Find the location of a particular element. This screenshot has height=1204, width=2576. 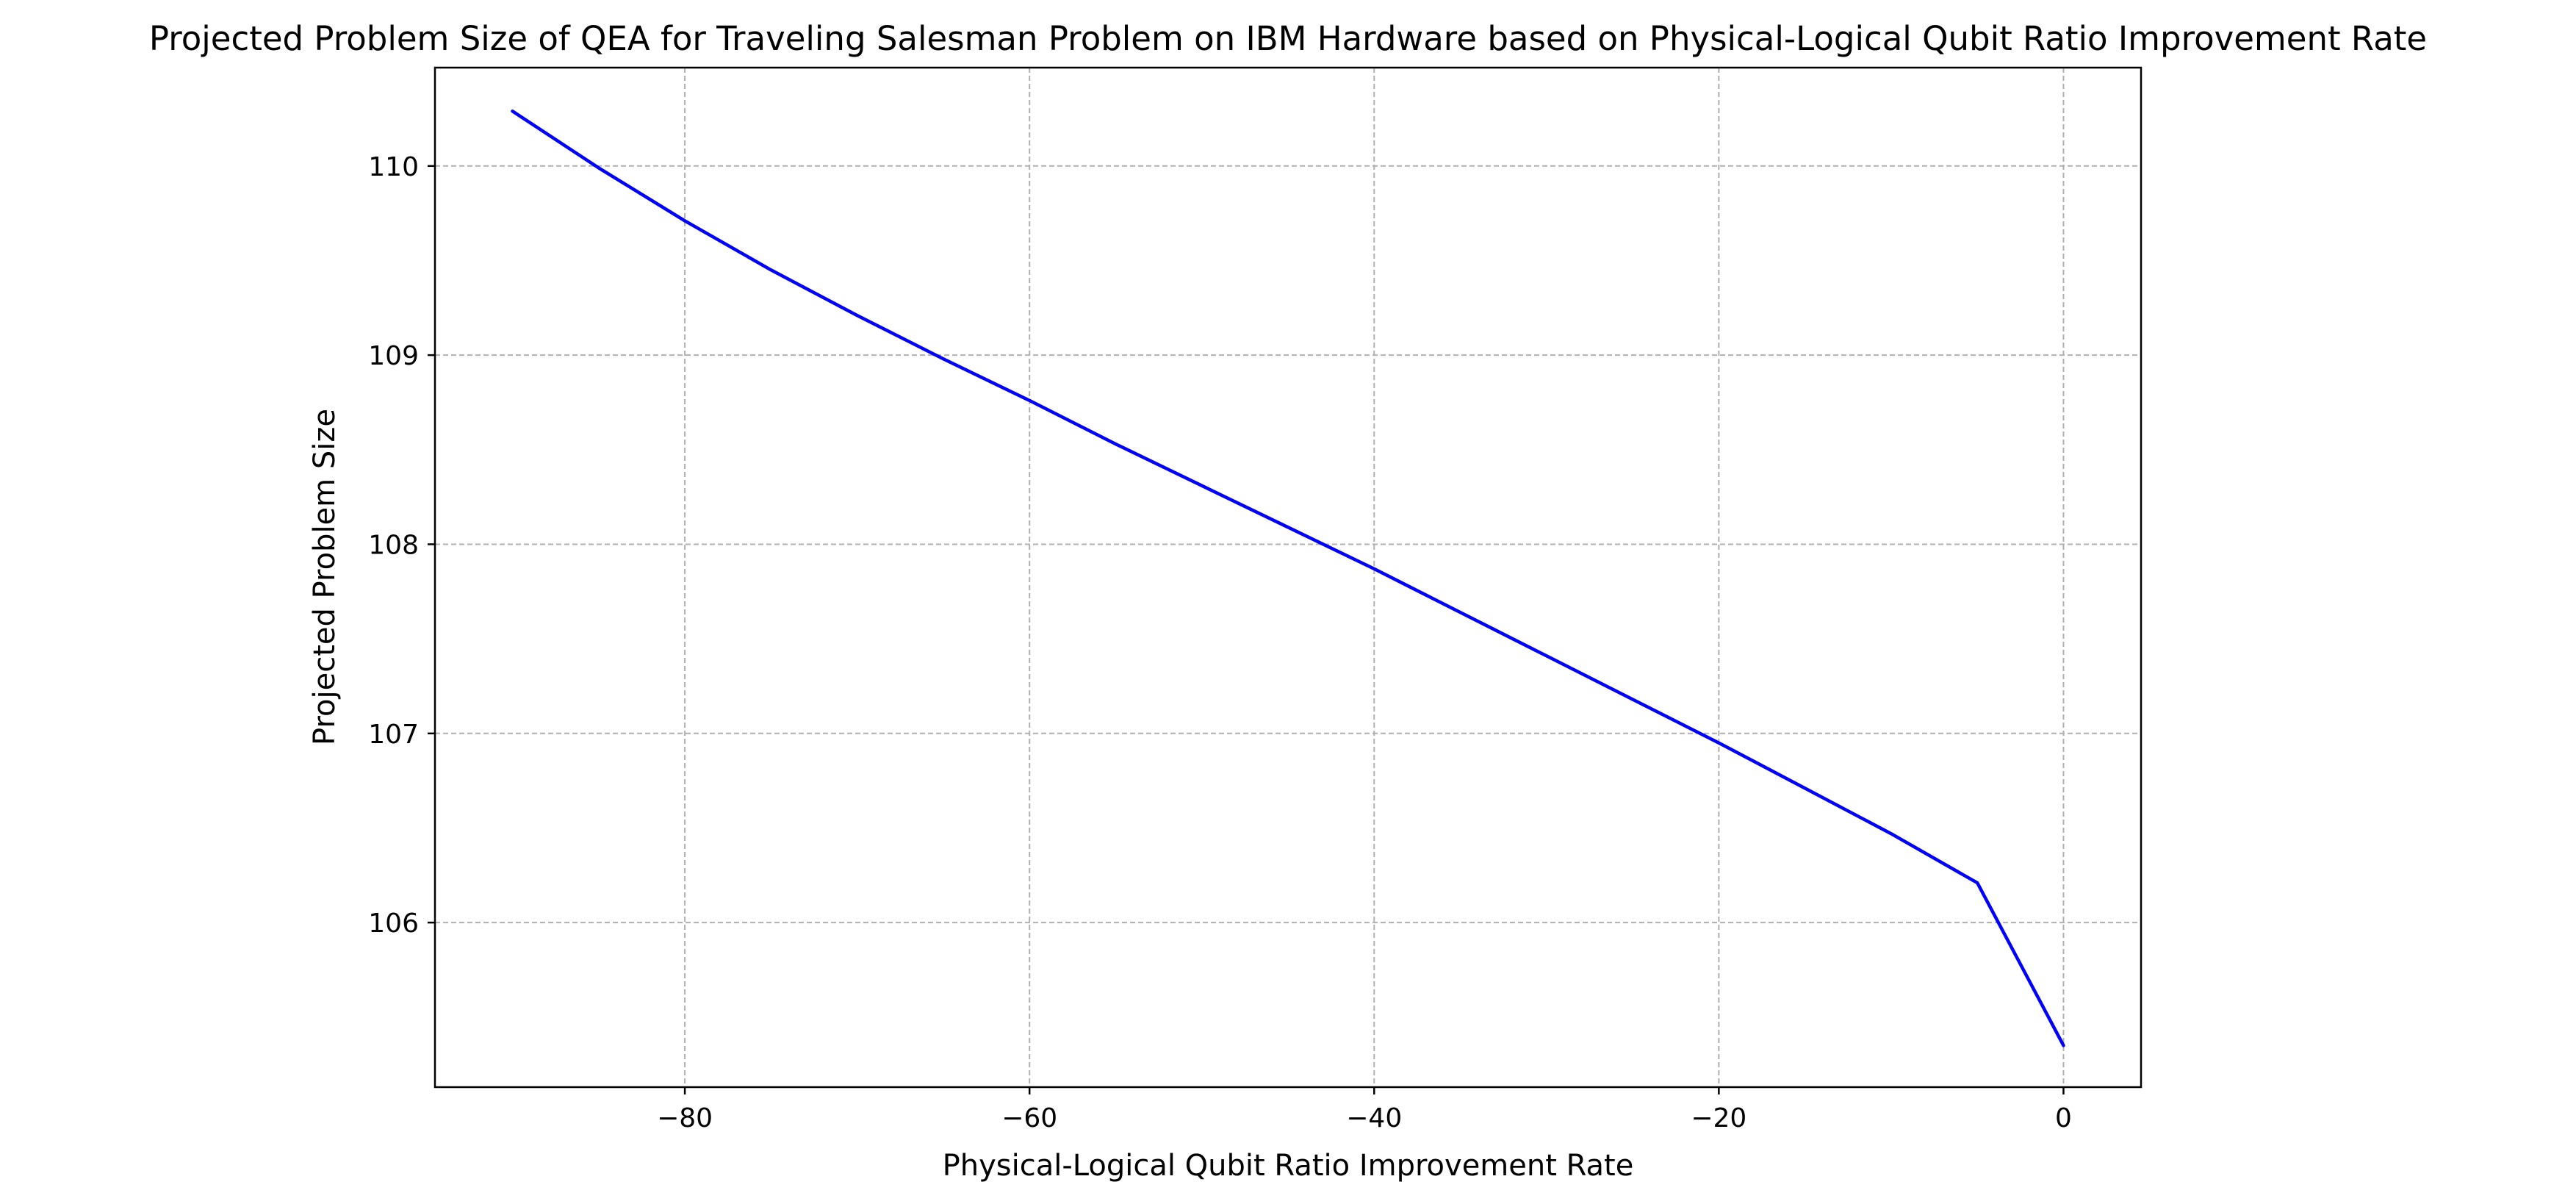

x-tick-label: −60 is located at coordinates (1029, 1118).